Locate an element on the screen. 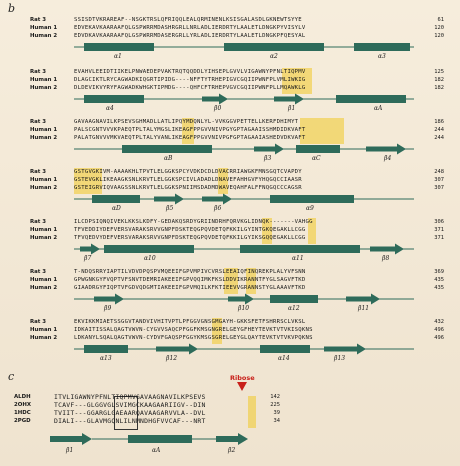 This screenshot has height=466, width=460. ss-label: α3 is located at coordinates (382, 56).